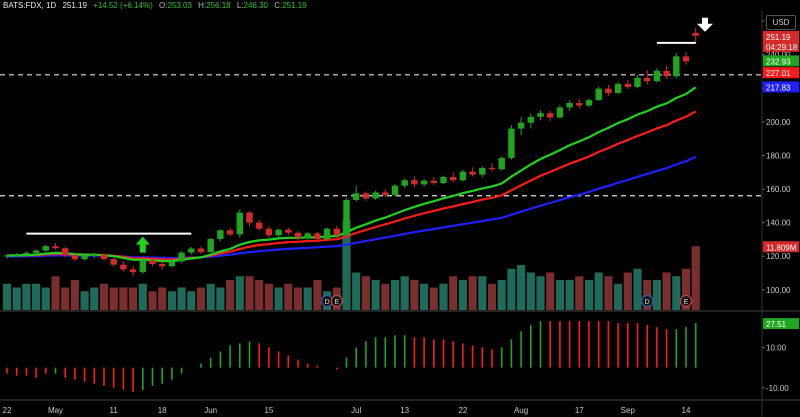  What do you see at coordinates (255, 5) in the screenshot?
I see `low-value: 246.30` at bounding box center [255, 5].